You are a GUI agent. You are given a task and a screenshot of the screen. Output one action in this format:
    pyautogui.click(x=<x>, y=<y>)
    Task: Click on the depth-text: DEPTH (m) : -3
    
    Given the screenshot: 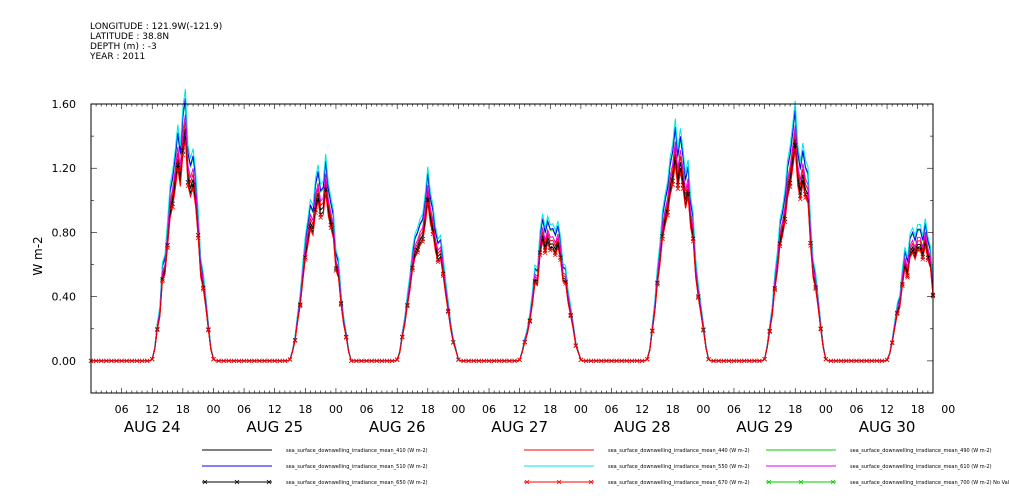 What is the action you would take?
    pyautogui.click(x=123, y=47)
    